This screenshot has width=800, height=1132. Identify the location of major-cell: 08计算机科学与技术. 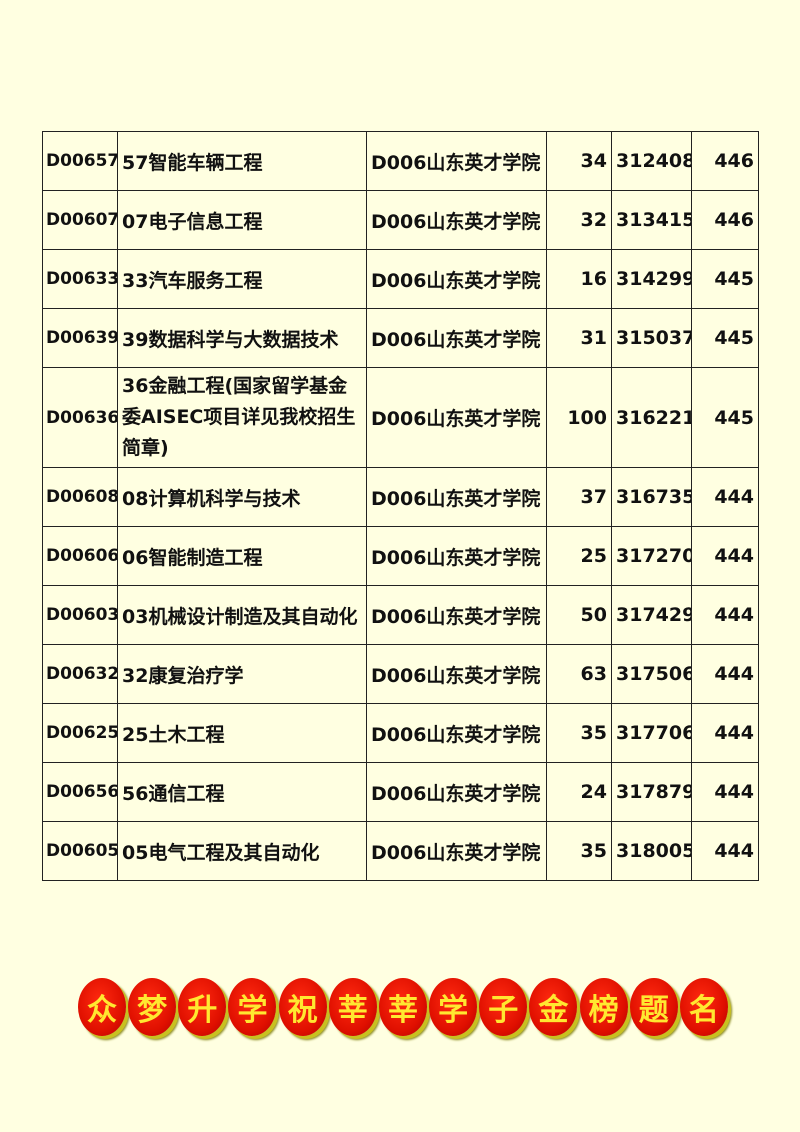
(242, 497).